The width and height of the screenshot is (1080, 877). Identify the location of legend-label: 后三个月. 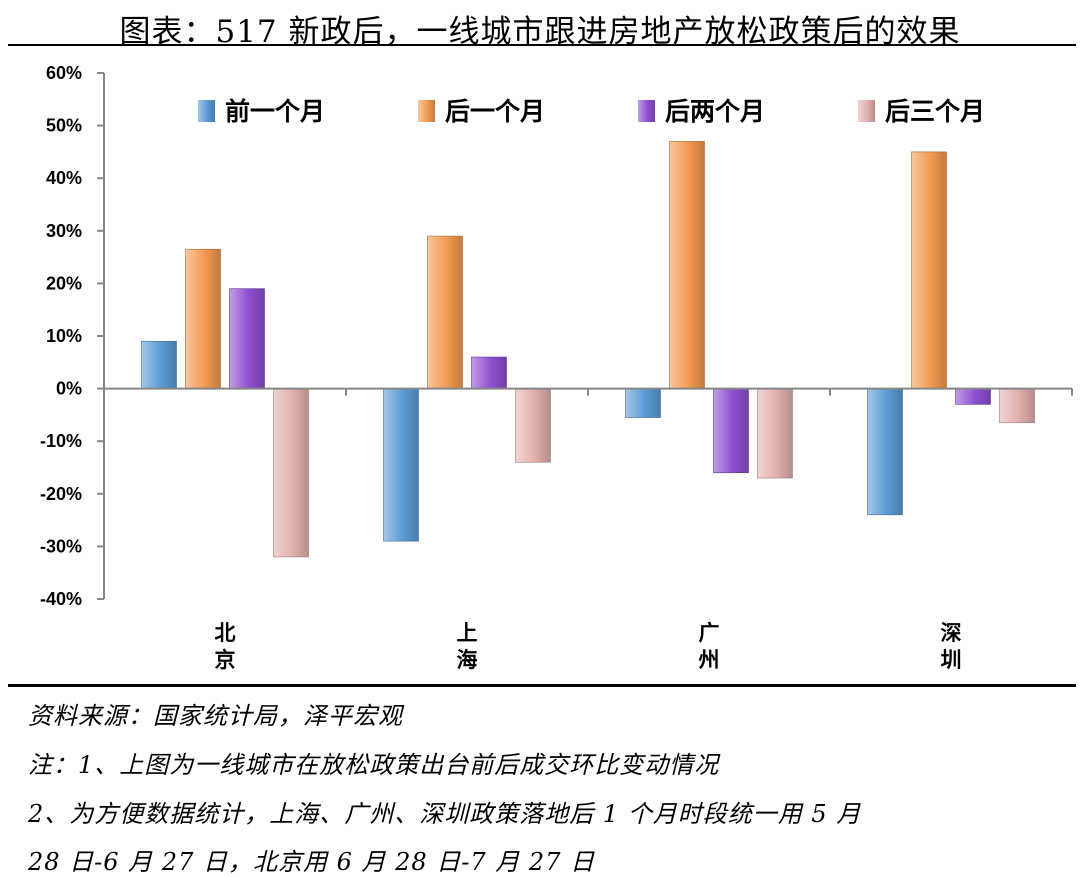
(935, 111).